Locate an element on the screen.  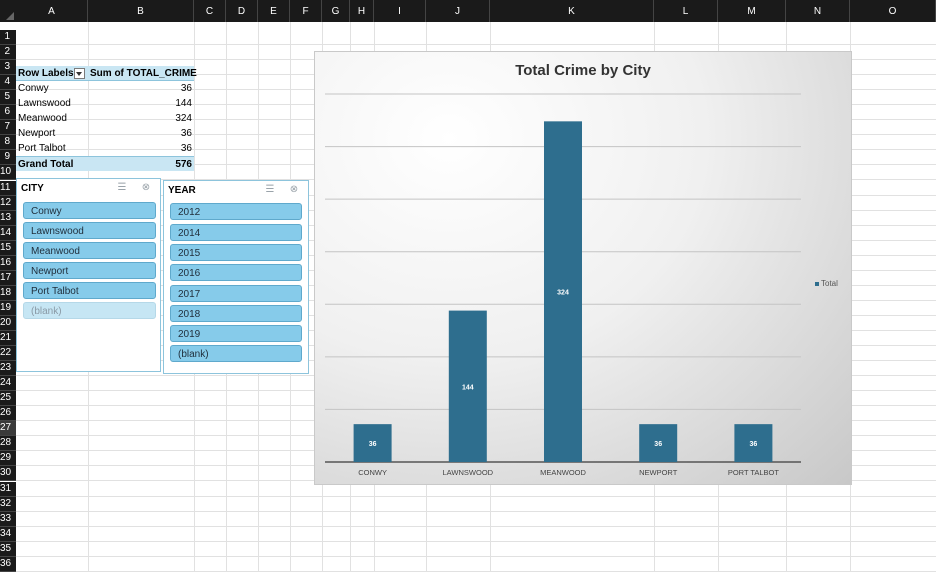
pivot-row-label: Newport is located at coordinates (37, 133).